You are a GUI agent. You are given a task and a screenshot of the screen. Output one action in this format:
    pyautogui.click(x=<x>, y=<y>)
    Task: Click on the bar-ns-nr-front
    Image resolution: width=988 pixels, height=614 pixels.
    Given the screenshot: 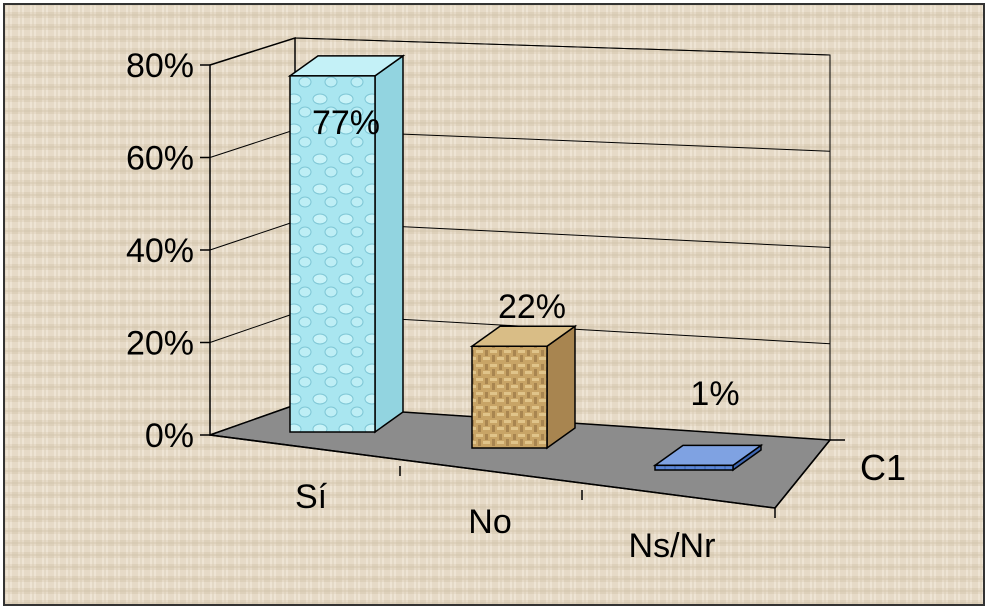 What is the action you would take?
    pyautogui.click(x=694, y=467)
    